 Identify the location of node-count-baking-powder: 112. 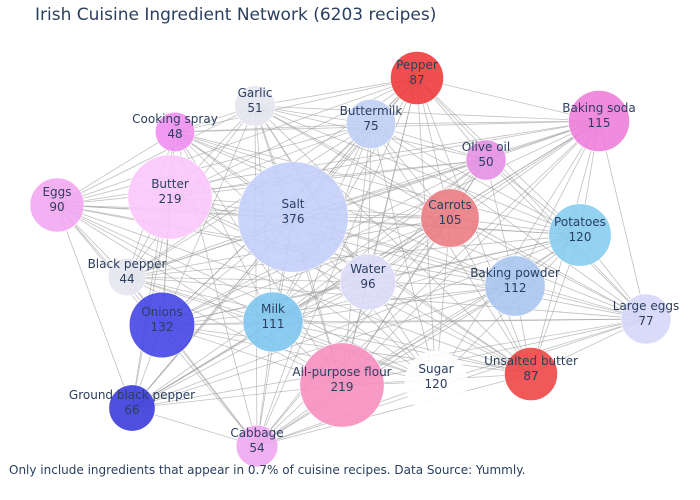
(515, 288).